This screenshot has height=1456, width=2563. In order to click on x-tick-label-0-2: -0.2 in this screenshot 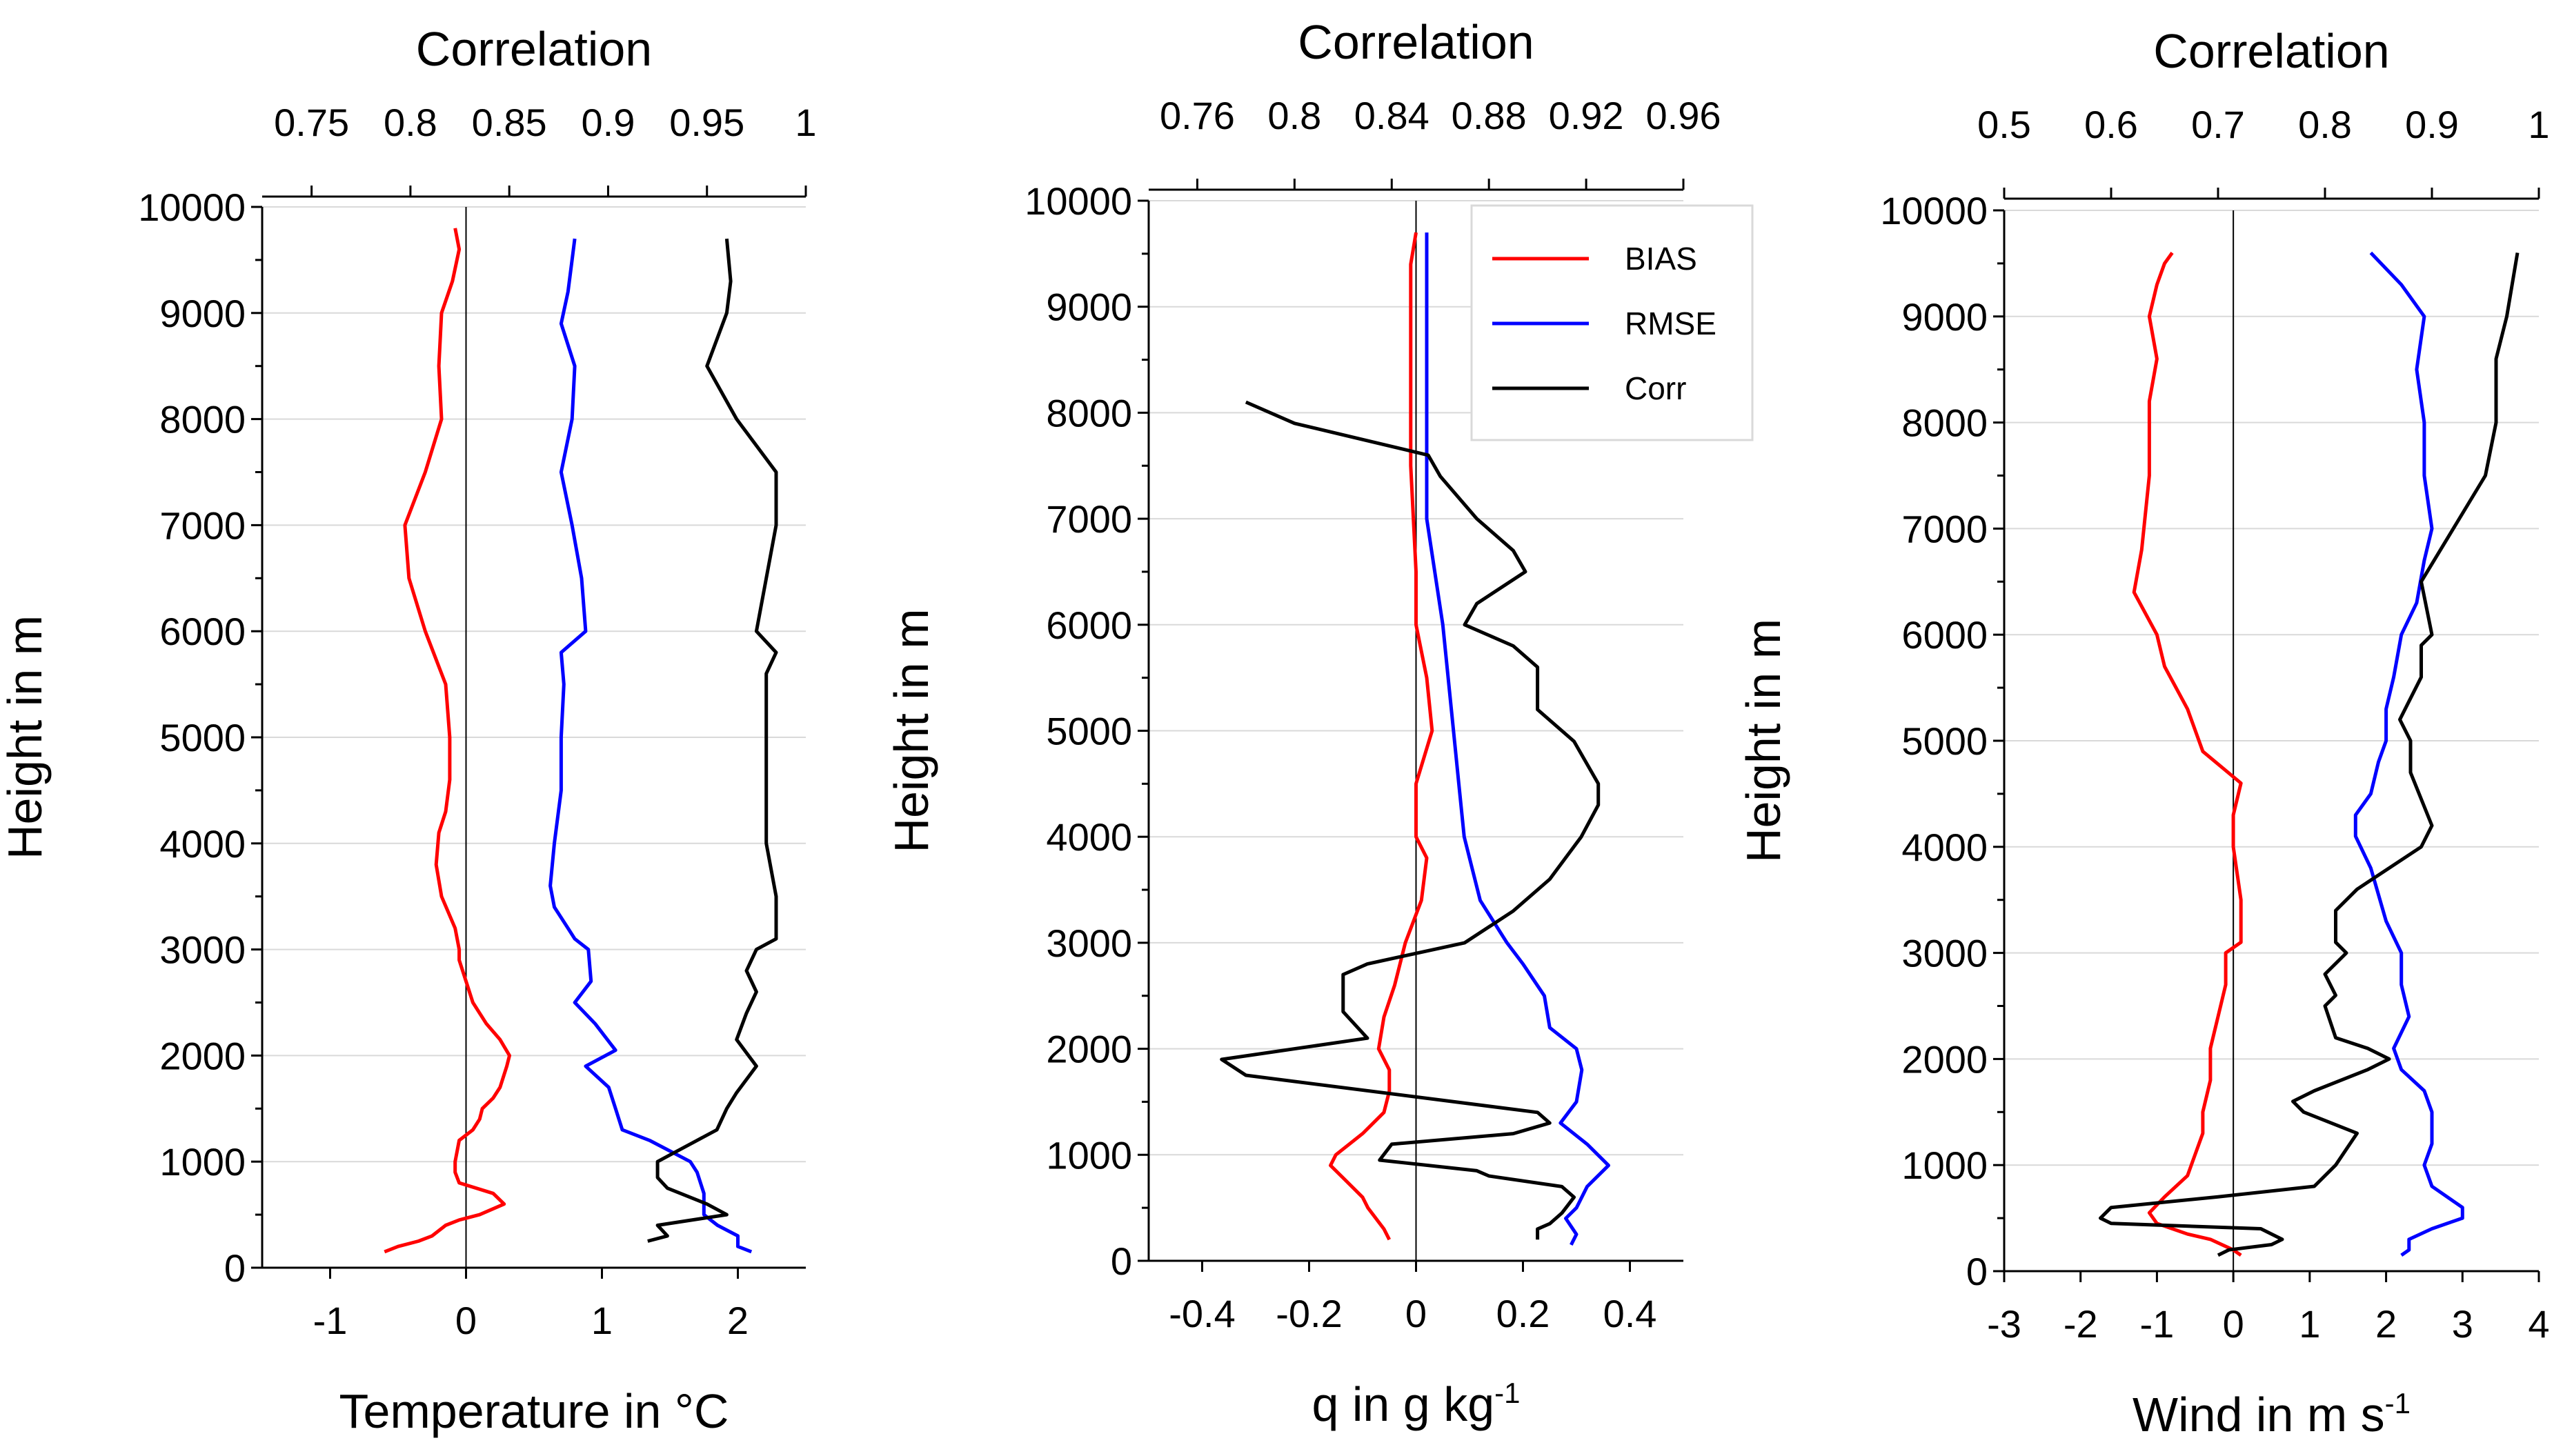, I will do `click(1309, 1313)`.